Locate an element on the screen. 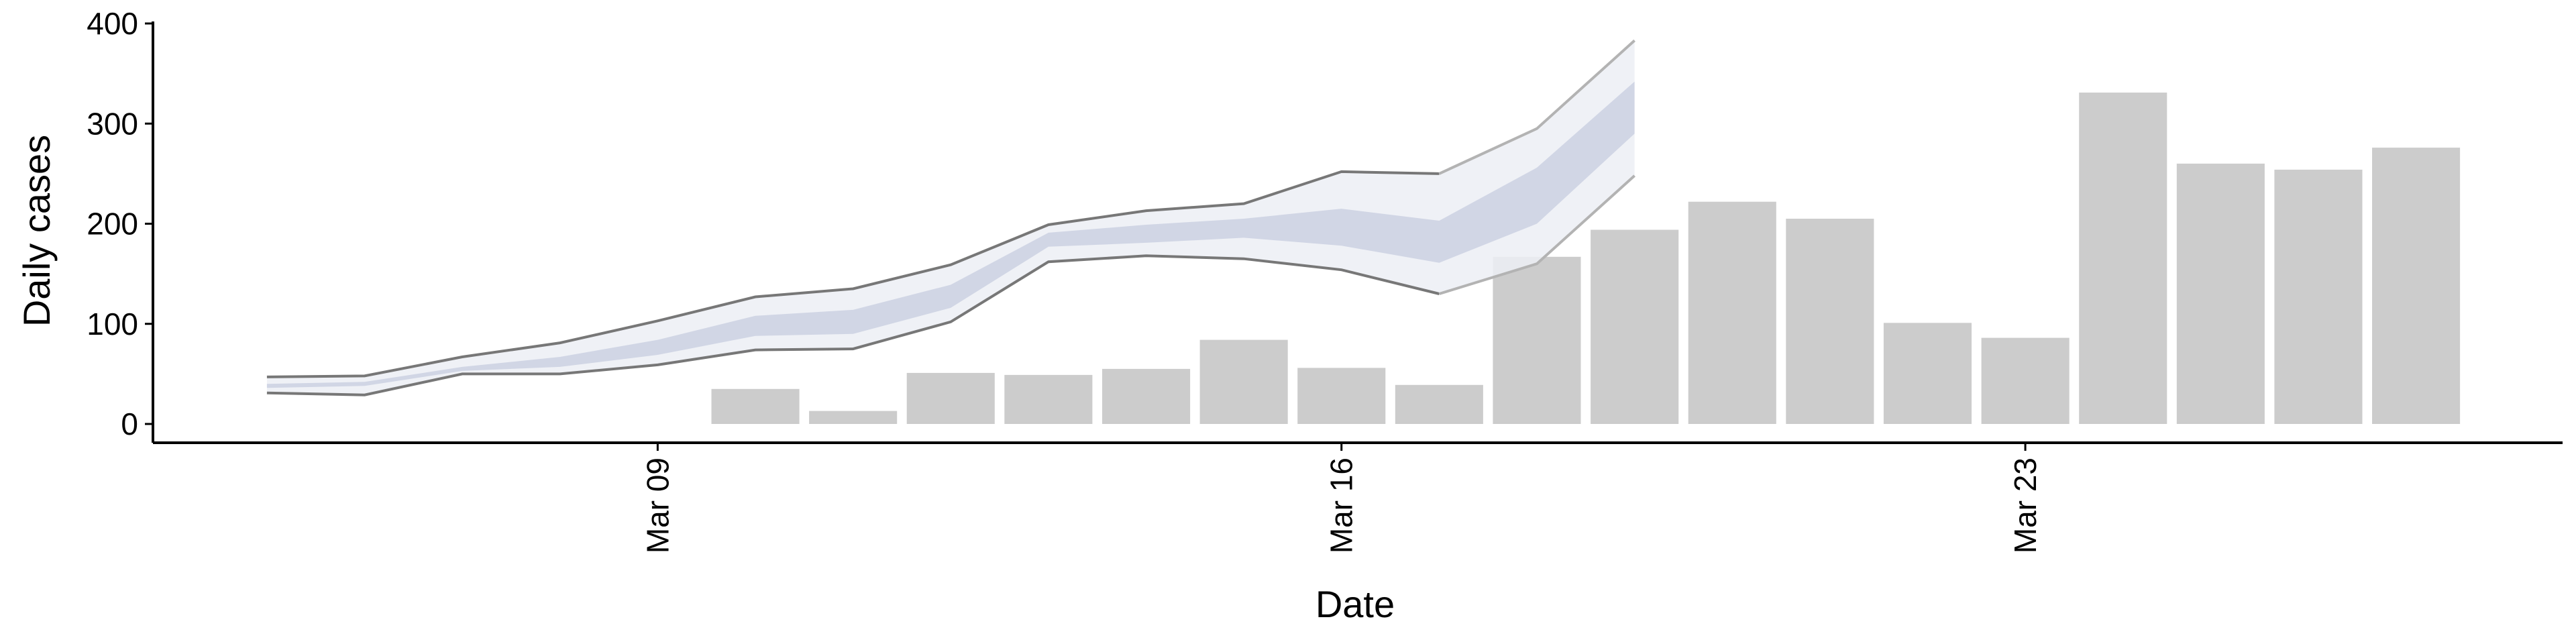  x-tick-label-2020-03-16: Mar 16 is located at coordinates (1341, 505).